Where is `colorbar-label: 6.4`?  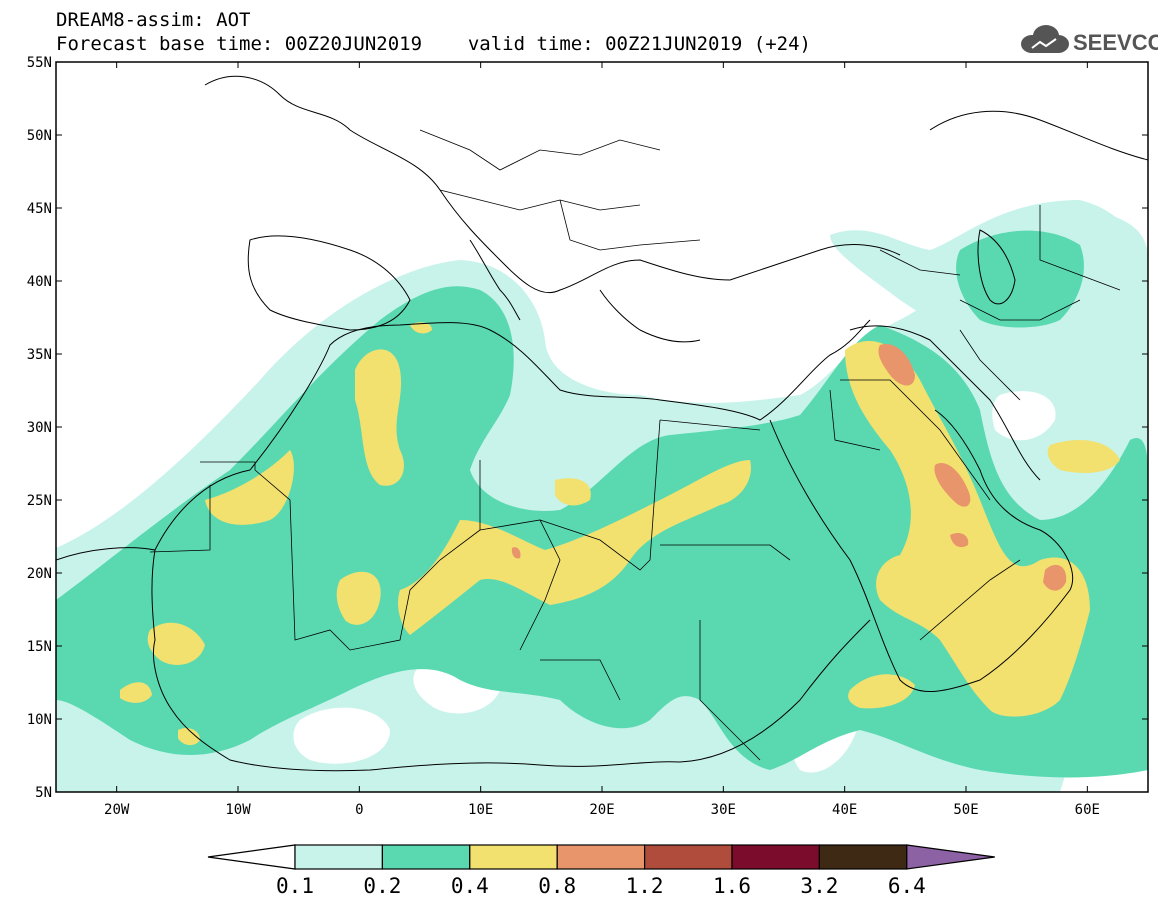 colorbar-label: 6.4 is located at coordinates (907, 886).